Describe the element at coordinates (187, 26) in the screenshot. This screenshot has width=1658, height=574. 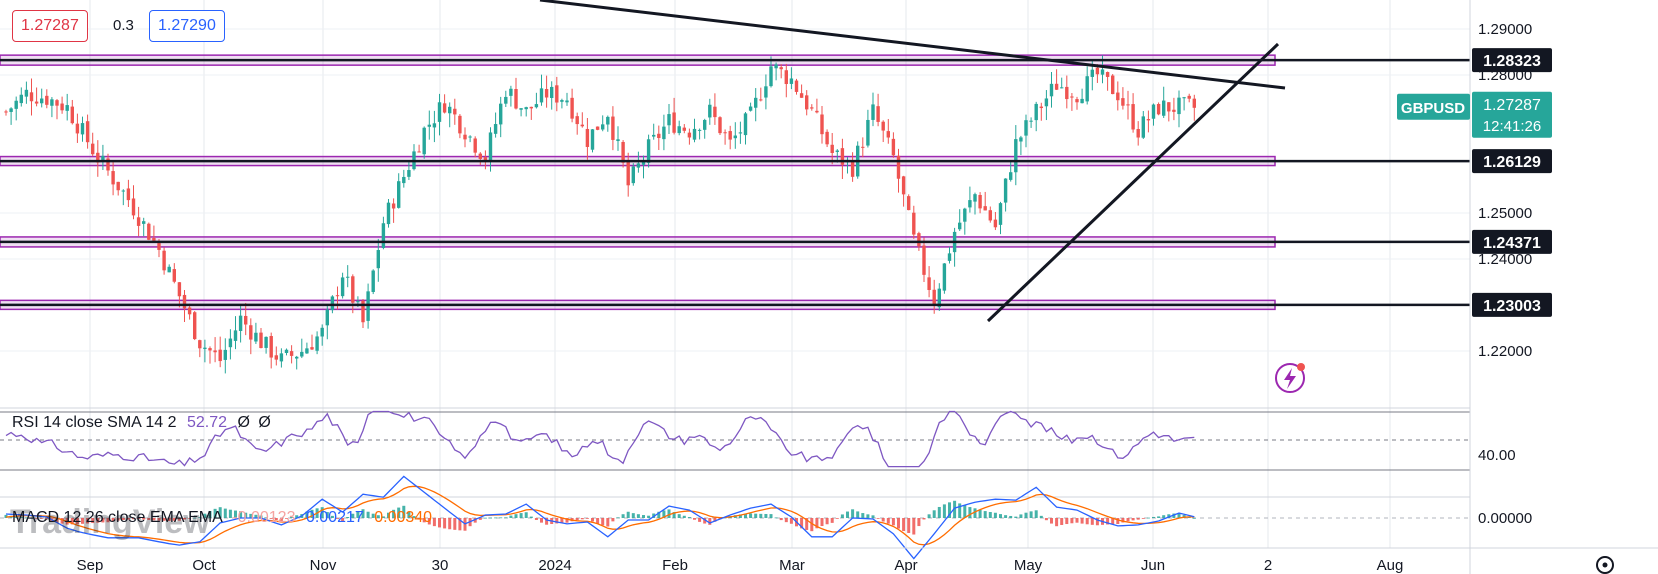
I see `ask-price-box: 1.27290` at that location.